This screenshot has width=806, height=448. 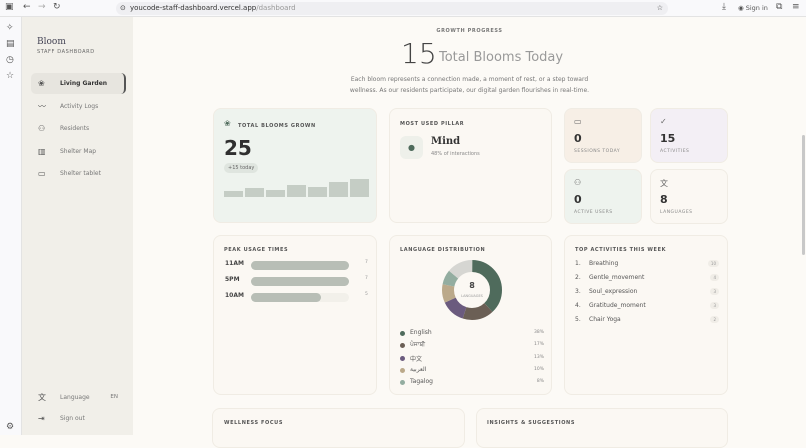 What do you see at coordinates (27, 7) in the screenshot?
I see `back-icon: ←` at bounding box center [27, 7].